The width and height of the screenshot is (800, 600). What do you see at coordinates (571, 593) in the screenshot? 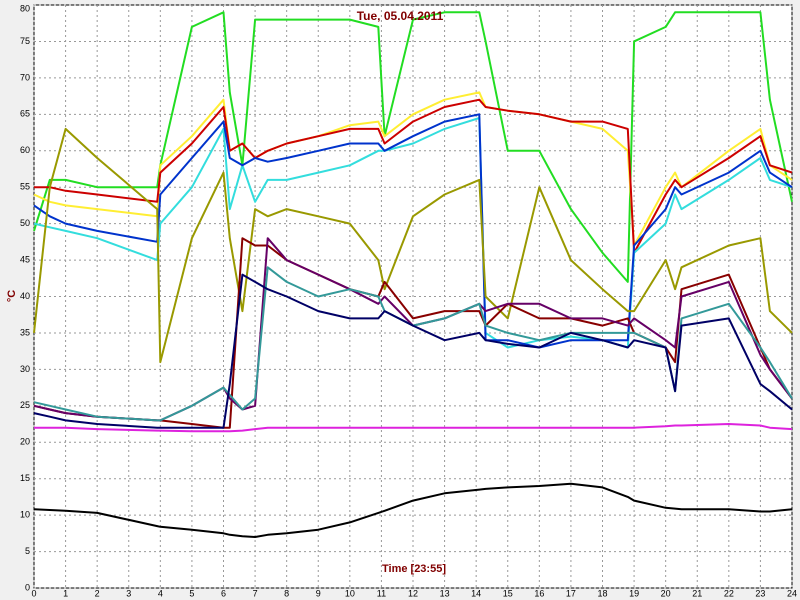
I see `x-tick-label: 17` at bounding box center [571, 593].